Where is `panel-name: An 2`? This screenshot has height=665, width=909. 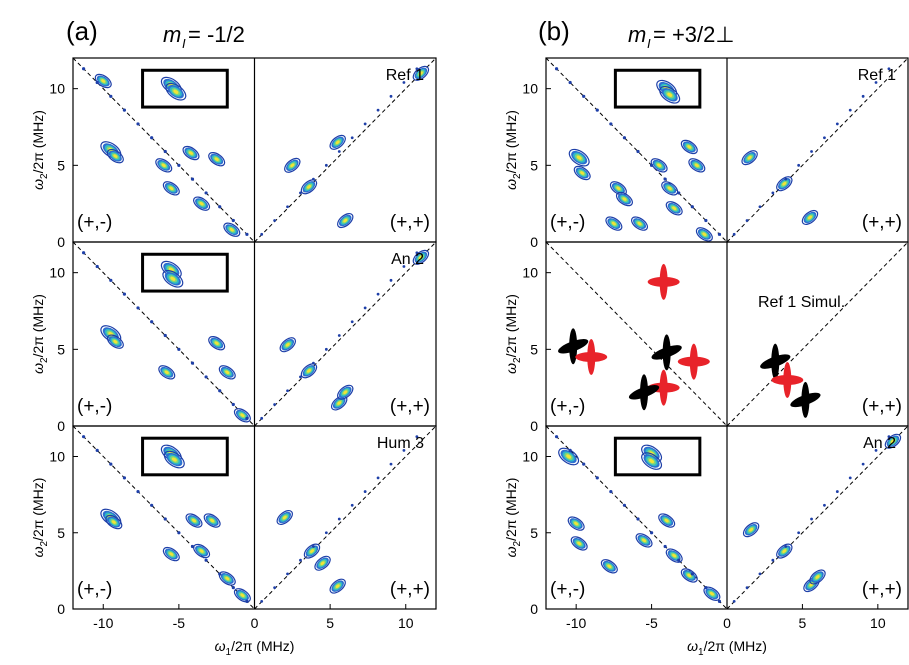
panel-name: An 2 is located at coordinates (407, 259).